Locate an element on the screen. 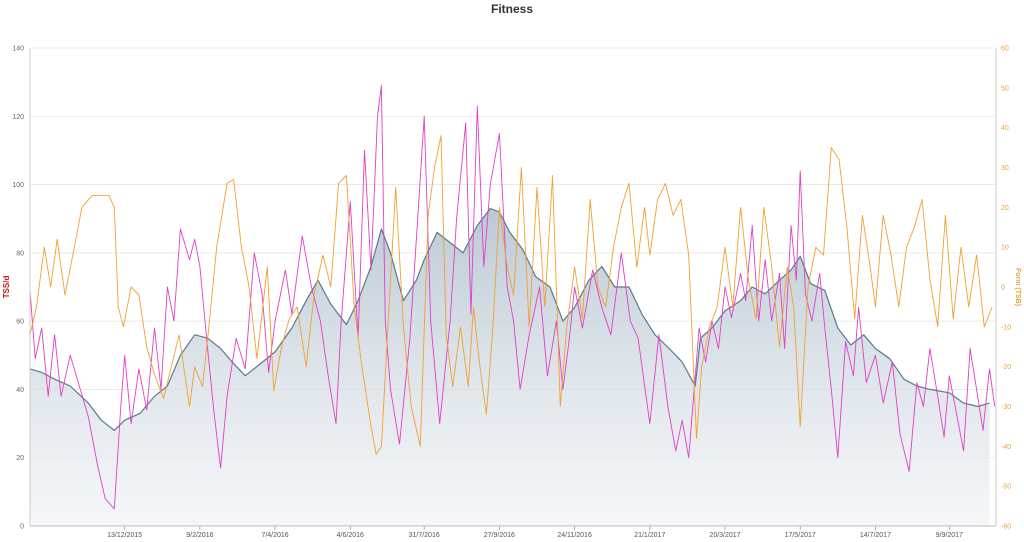 This screenshot has width=1024, height=542. x-tick-label: 20/3/2017 is located at coordinates (724, 535).